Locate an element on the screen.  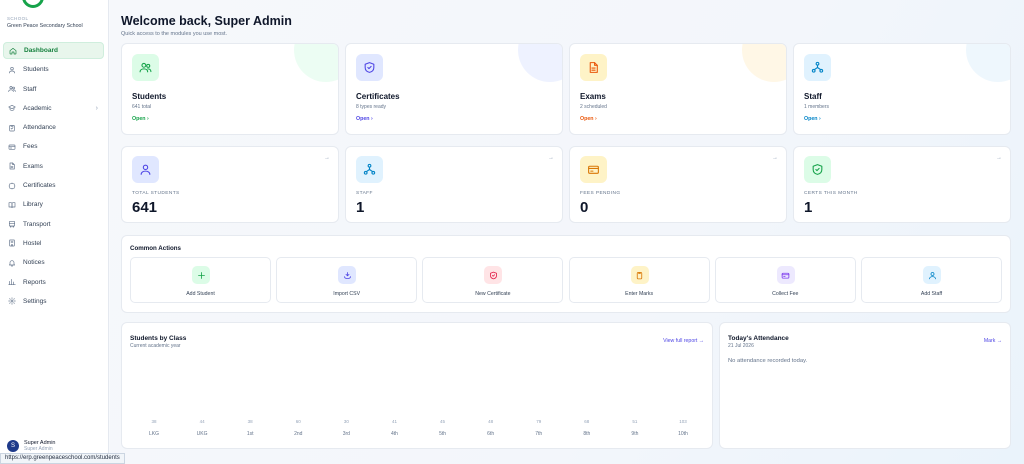
action-label: Enter Marks is located at coordinates (639, 294).